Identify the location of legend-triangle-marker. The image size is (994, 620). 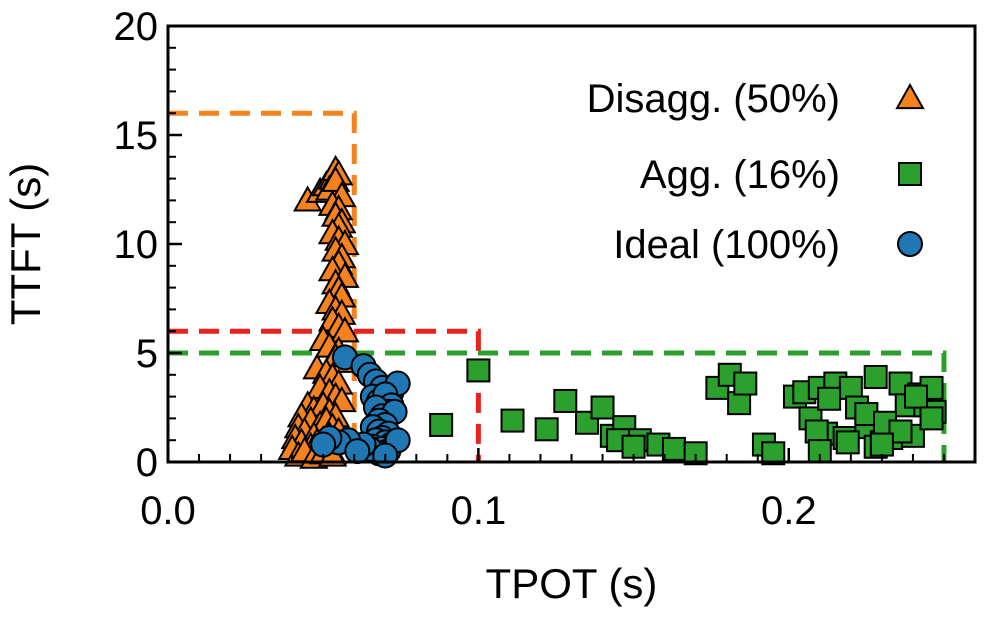
(910, 96).